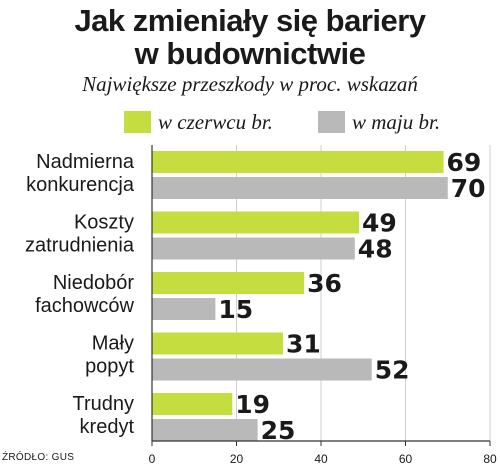 The height and width of the screenshot is (471, 500). I want to click on category-label-2-line-1: fachowców, so click(84, 306).